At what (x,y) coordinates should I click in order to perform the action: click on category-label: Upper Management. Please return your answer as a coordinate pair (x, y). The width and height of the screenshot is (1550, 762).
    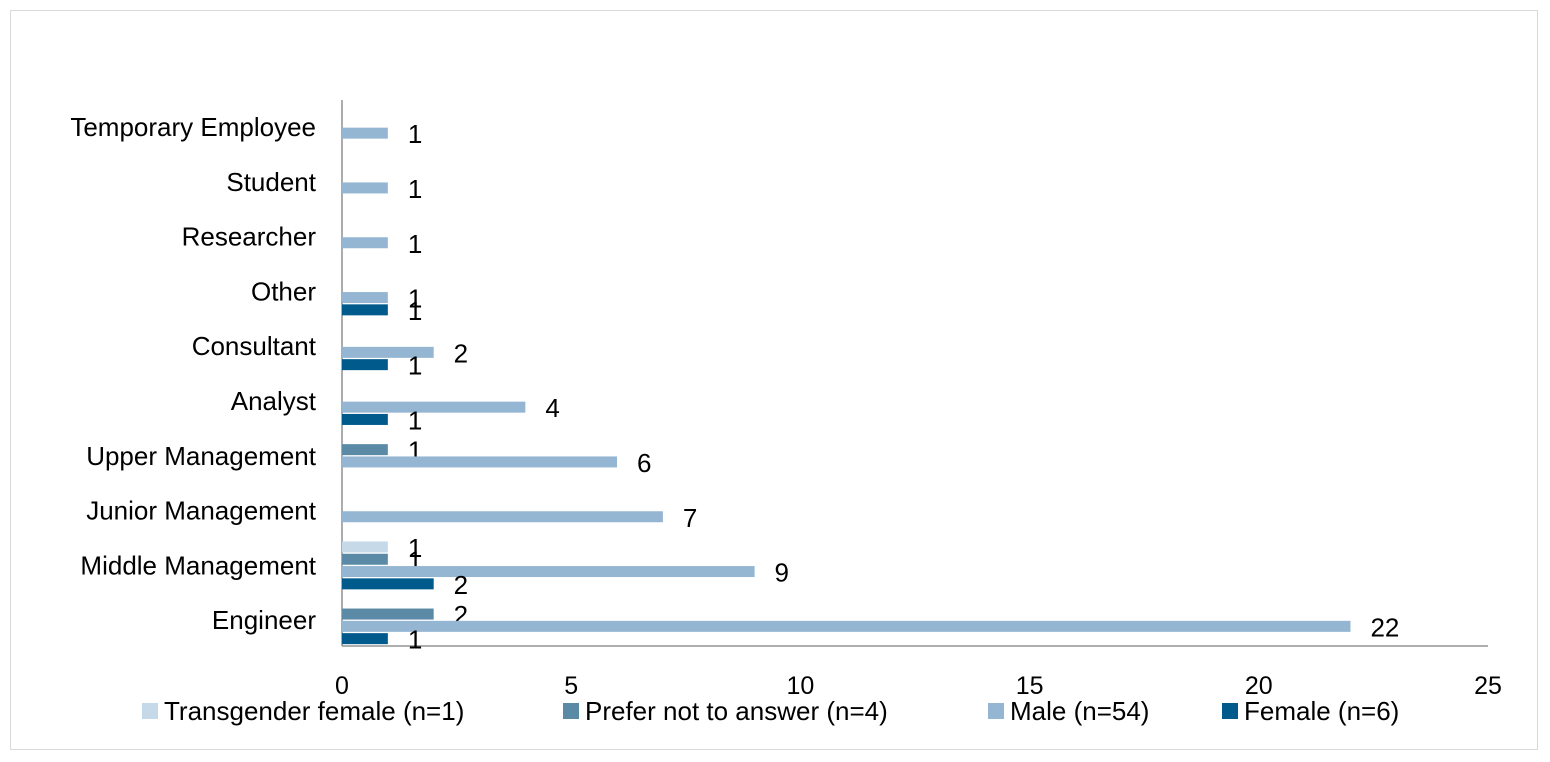
    Looking at the image, I should click on (201, 456).